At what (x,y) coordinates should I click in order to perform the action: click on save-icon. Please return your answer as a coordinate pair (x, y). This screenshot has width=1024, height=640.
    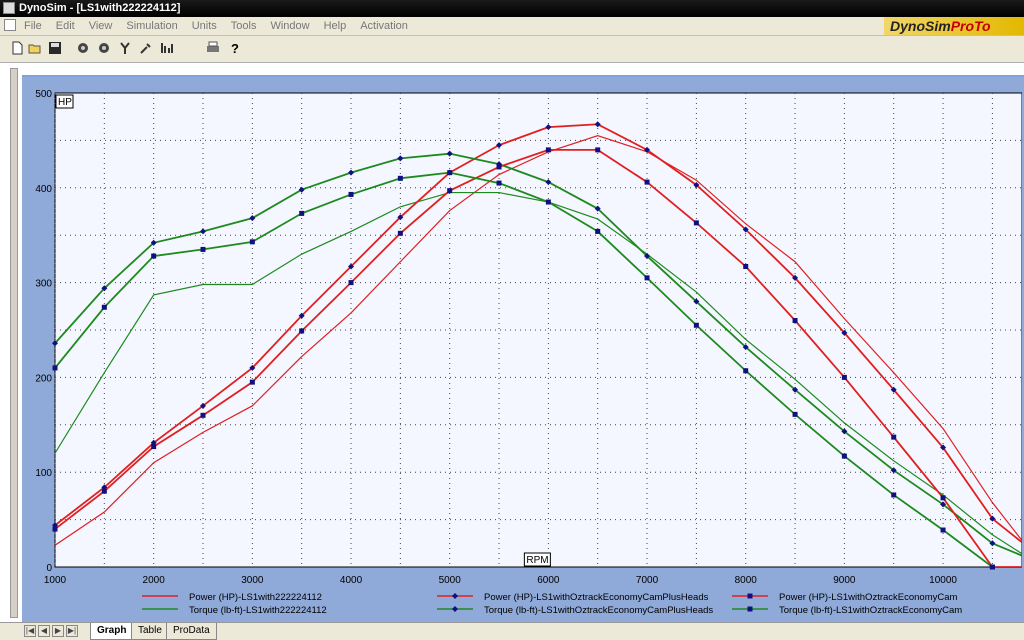
    Looking at the image, I should click on (55, 48).